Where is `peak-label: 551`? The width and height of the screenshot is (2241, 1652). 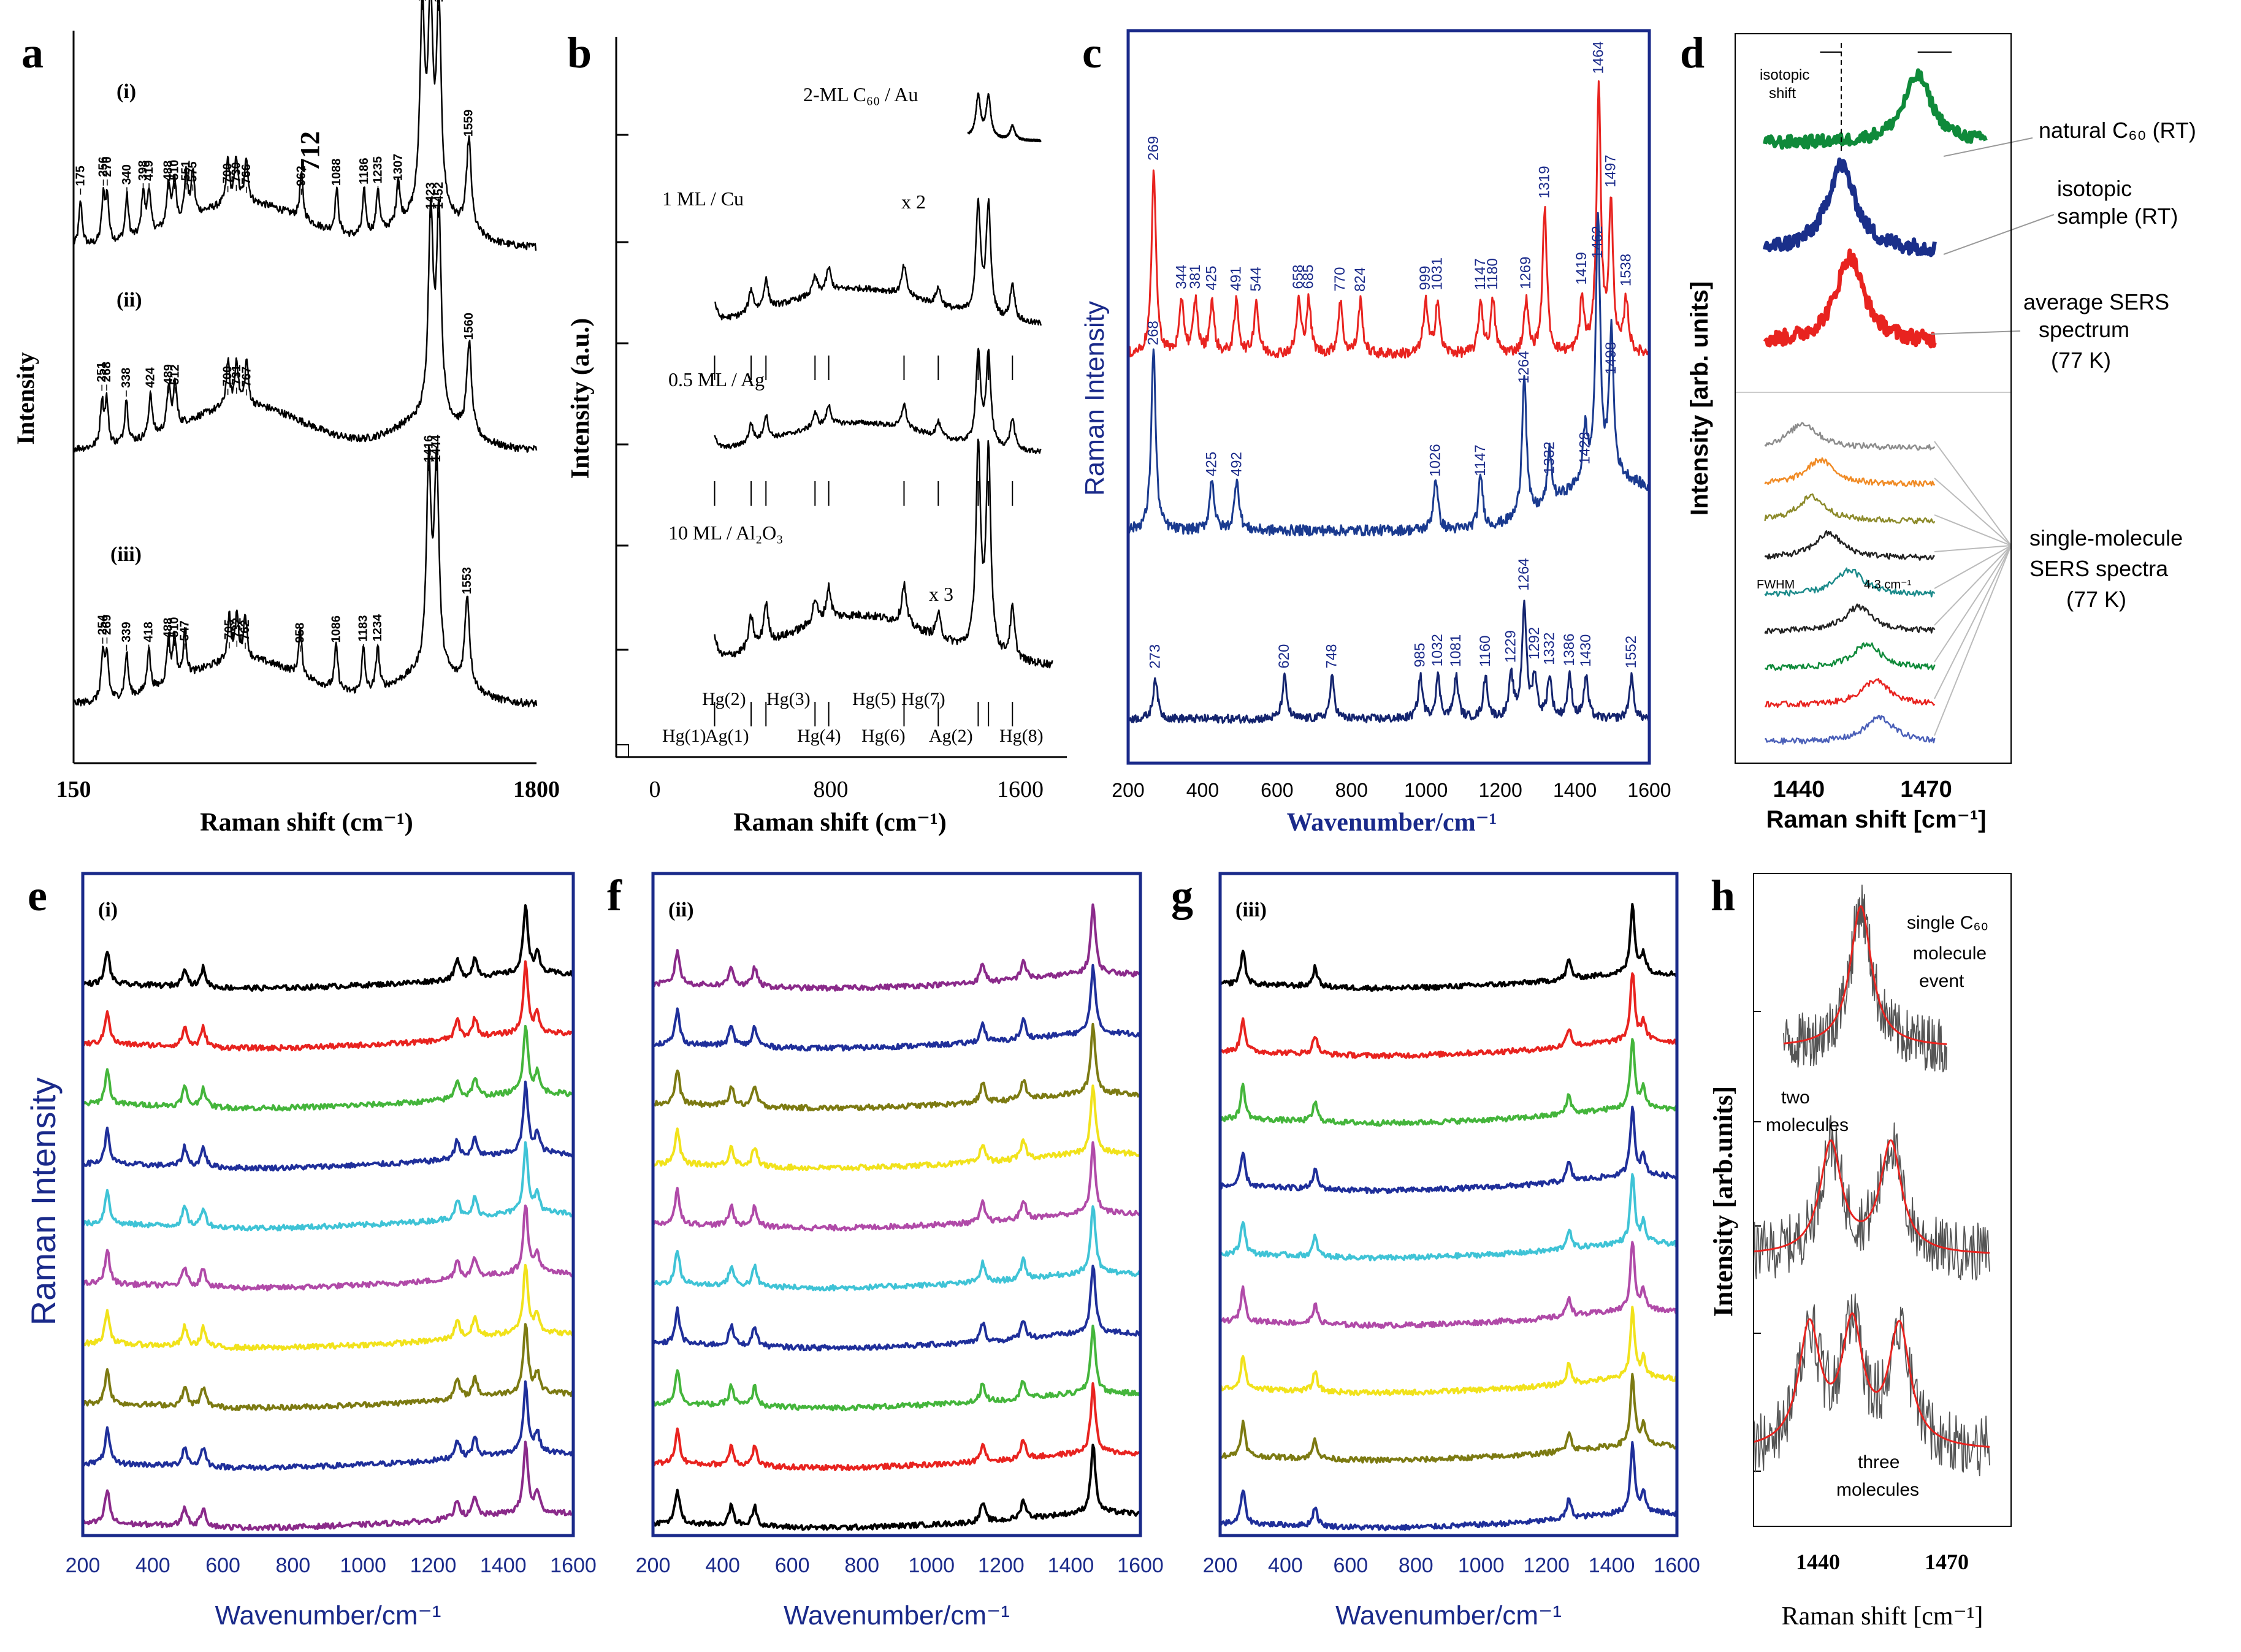
peak-label: 551 is located at coordinates (186, 171).